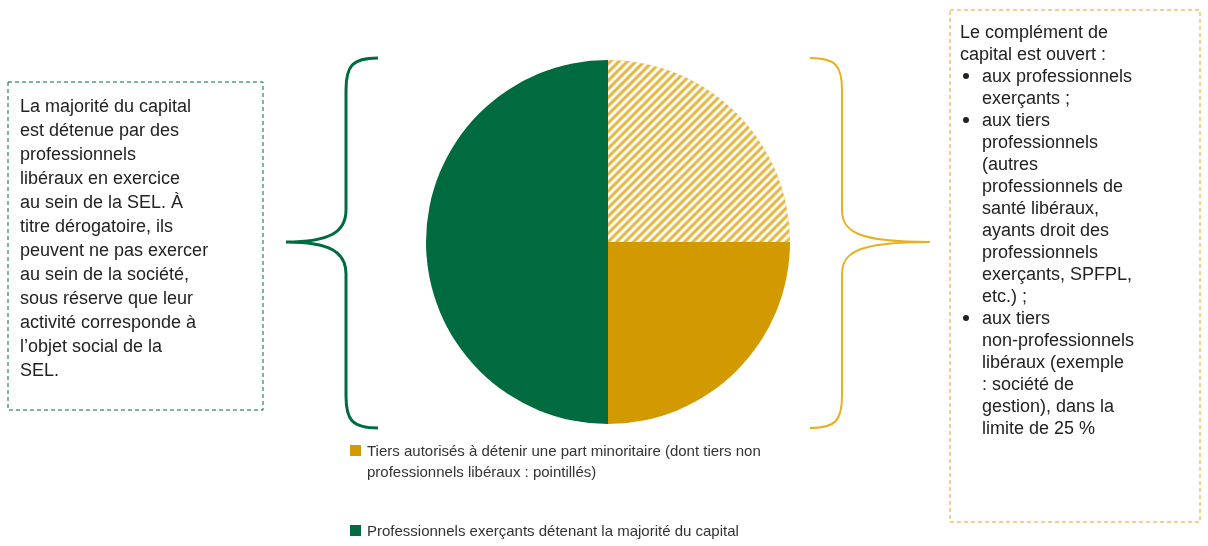  I want to click on legend-label: Professionnels exerçants détenant la majorité du capital, so click(553, 530).